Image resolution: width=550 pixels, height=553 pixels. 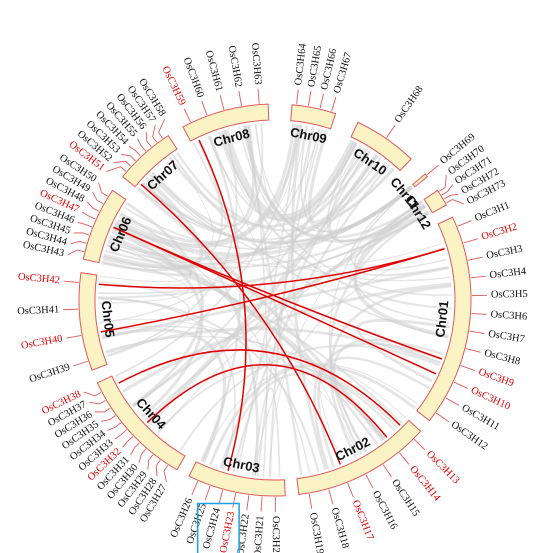 What do you see at coordinates (384, 510) in the screenshot?
I see `gene-label-OsC3H16: OsC3H16` at bounding box center [384, 510].